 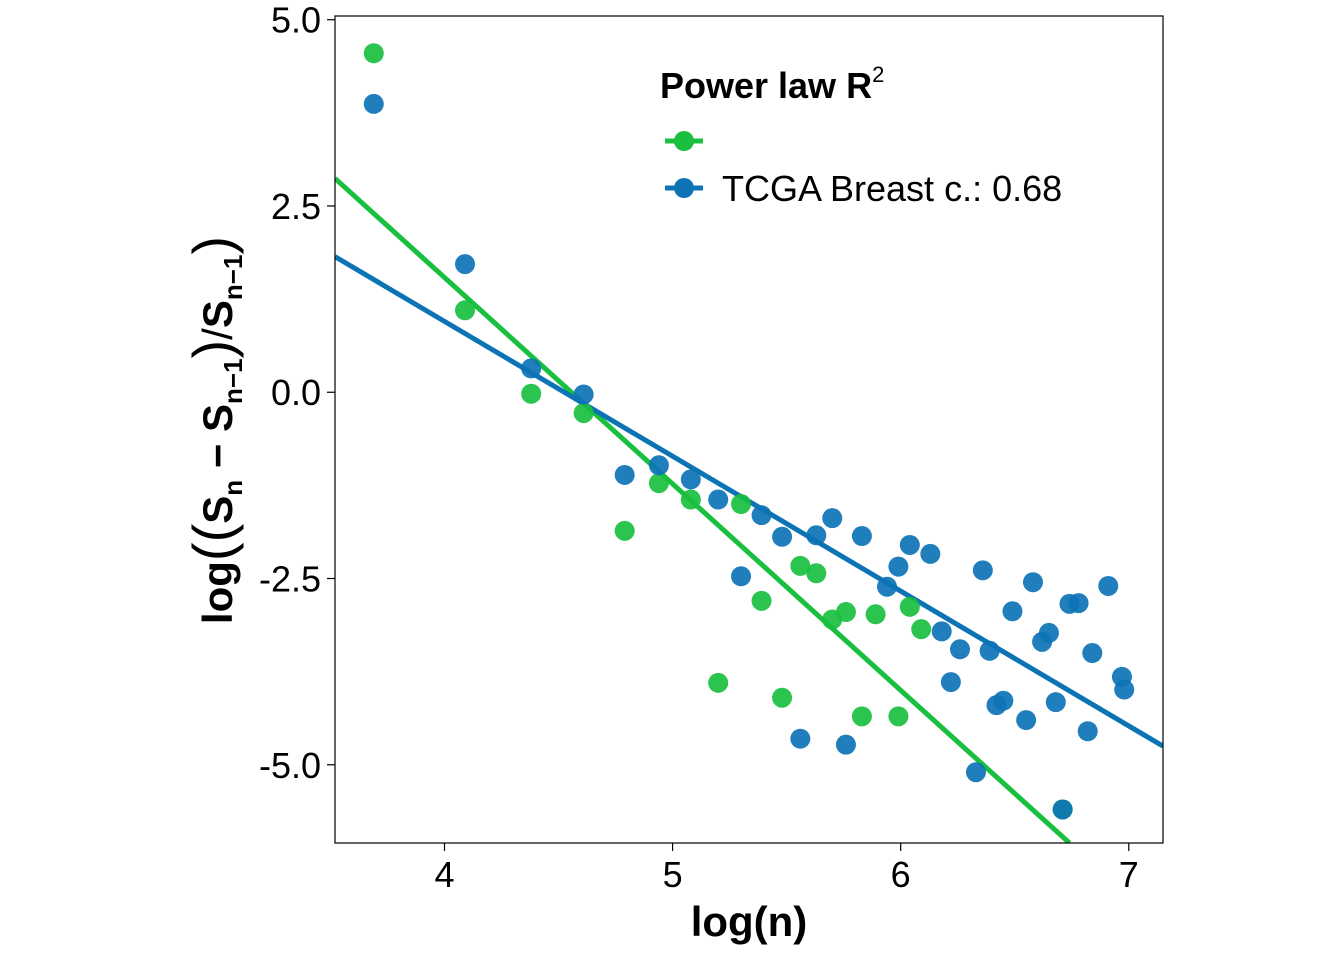 I want to click on y-tick-label: 0.0, so click(x=296, y=392).